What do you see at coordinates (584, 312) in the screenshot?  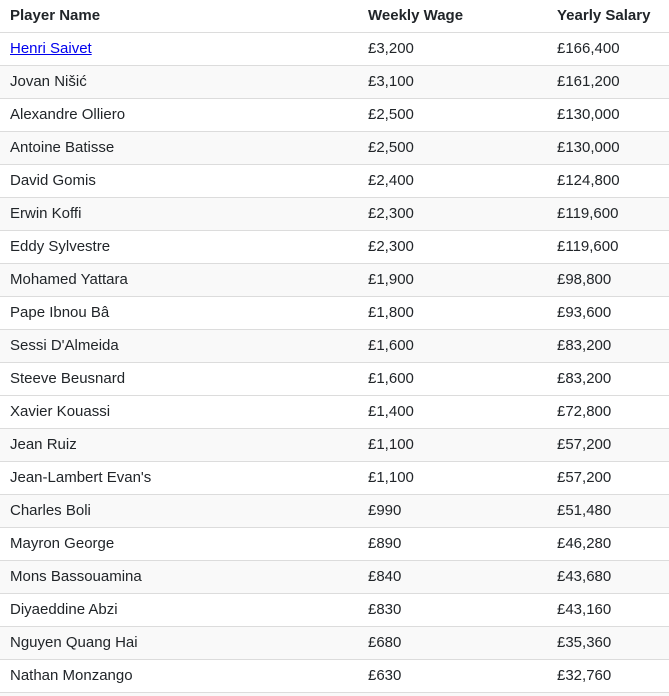 I see `yearly-salary-cell: £93,600` at bounding box center [584, 312].